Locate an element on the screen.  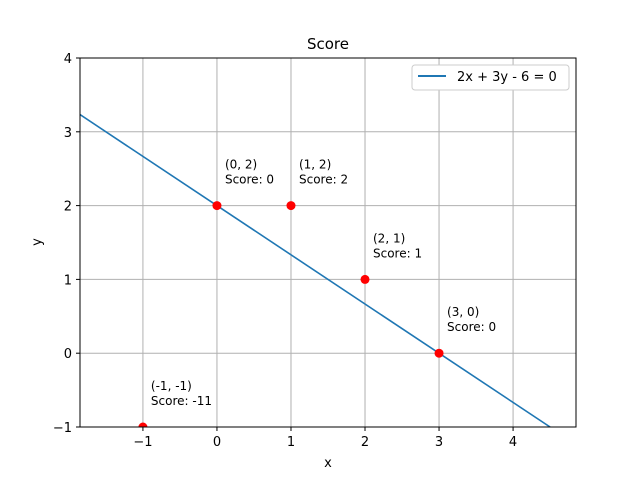
y-tick-label-0: −1 is located at coordinates (62, 428).